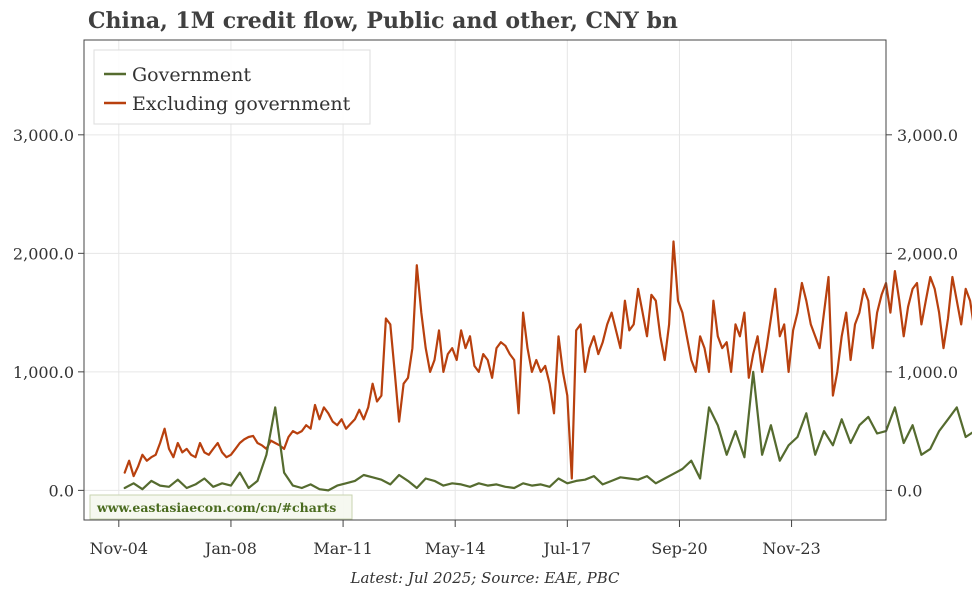  What do you see at coordinates (791, 548) in the screenshot?
I see `x-tick-label: Nov-23` at bounding box center [791, 548].